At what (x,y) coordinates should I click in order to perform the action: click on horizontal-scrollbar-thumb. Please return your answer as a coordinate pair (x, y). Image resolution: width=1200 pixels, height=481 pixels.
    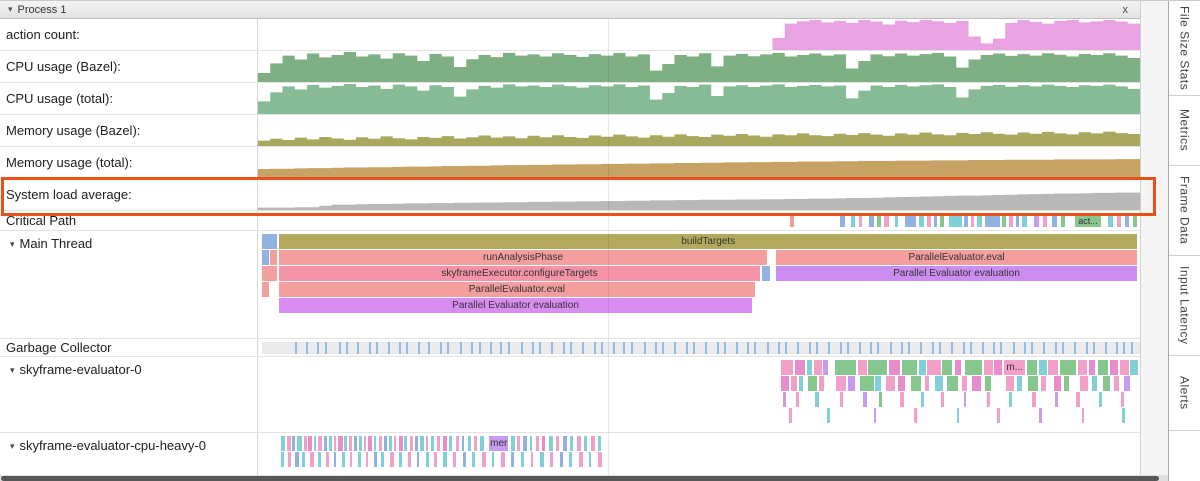
    Looking at the image, I should click on (580, 478).